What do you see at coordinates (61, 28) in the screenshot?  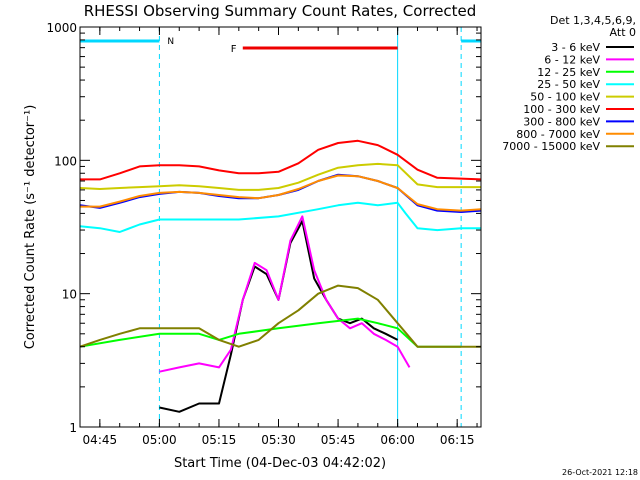 I see `y-tick-label-3: 1000` at bounding box center [61, 28].